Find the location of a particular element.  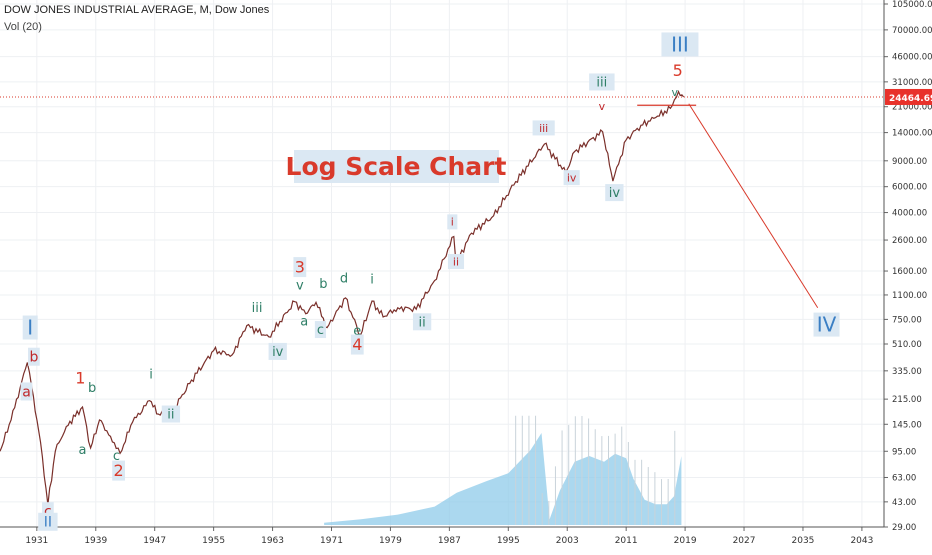

x-tick-label: 2035 is located at coordinates (803, 541).